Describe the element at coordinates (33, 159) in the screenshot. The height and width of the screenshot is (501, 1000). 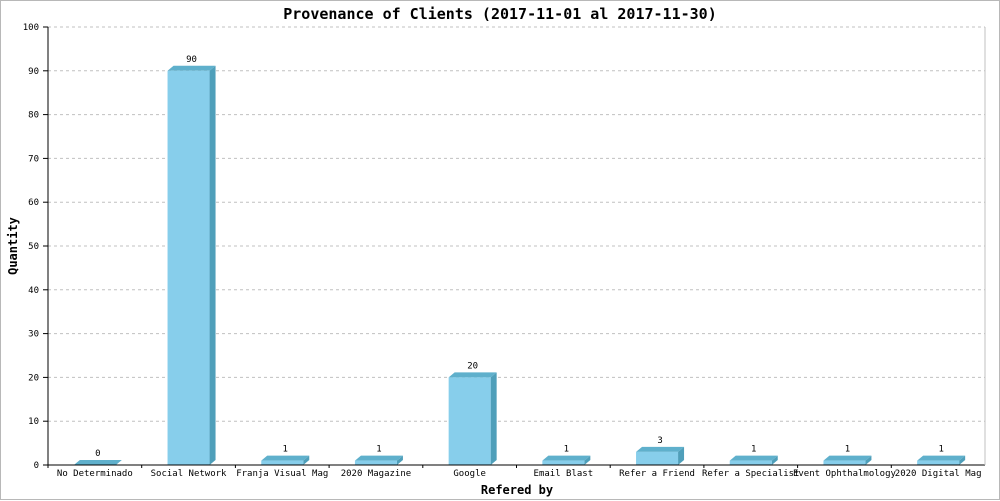
I see `y-tick-label: 70` at that location.